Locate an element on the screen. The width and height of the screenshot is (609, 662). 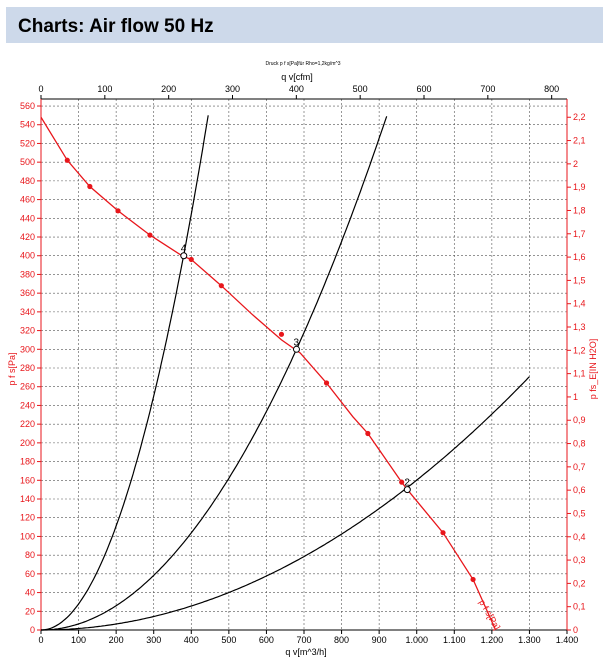
left-tick-label: 520 is located at coordinates (27, 143).